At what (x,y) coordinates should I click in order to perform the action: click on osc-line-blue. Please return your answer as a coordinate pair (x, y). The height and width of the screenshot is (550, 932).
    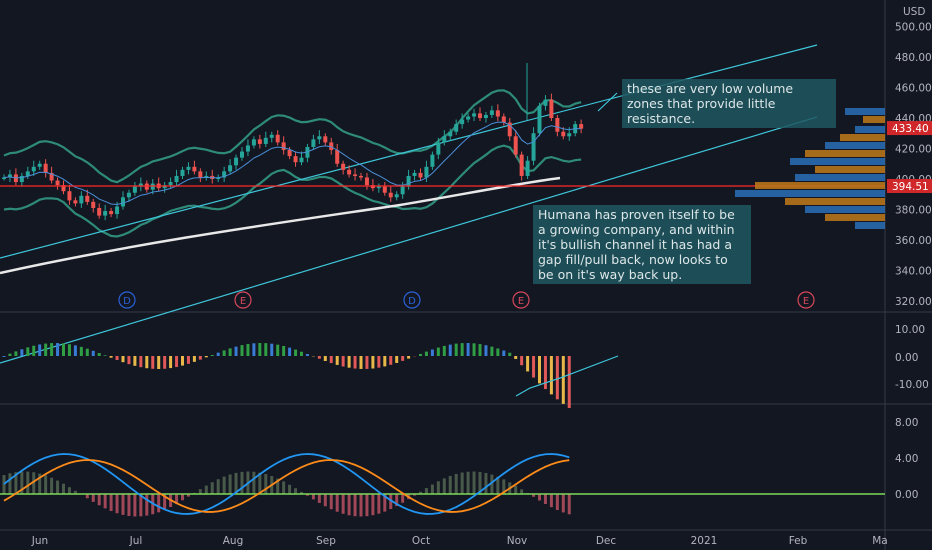
    Looking at the image, I should click on (286, 484).